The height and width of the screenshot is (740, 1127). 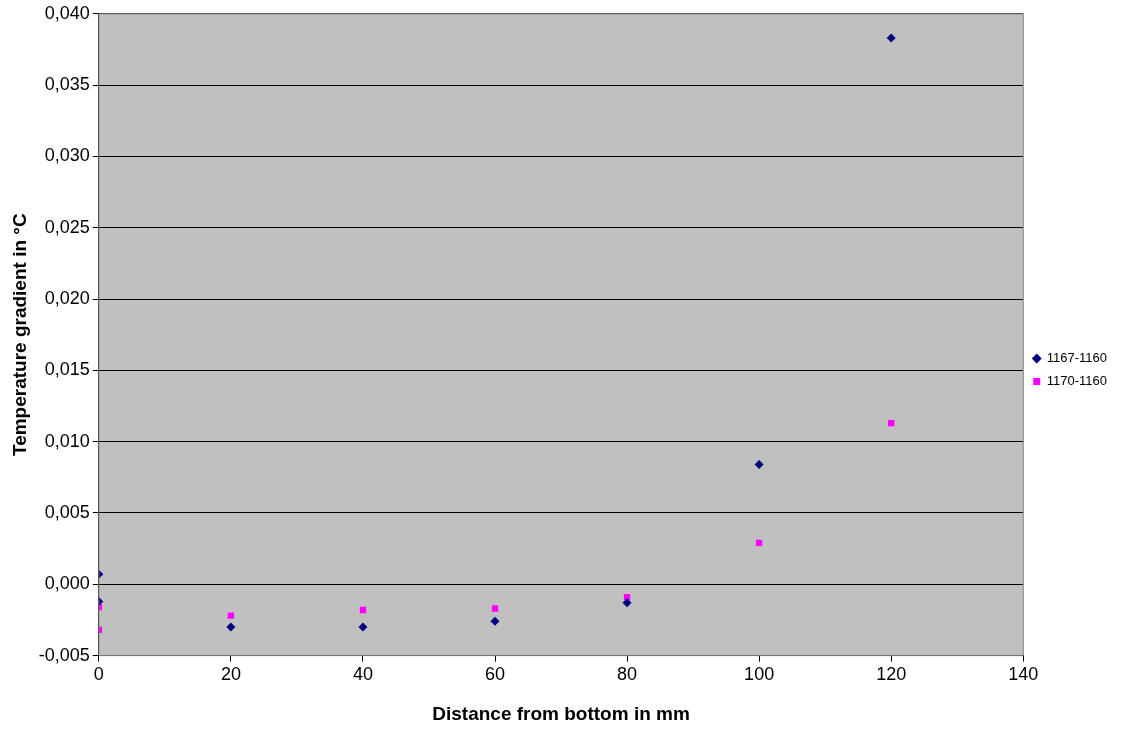 What do you see at coordinates (495, 674) in the screenshot?
I see `x-tick-label: 60` at bounding box center [495, 674].